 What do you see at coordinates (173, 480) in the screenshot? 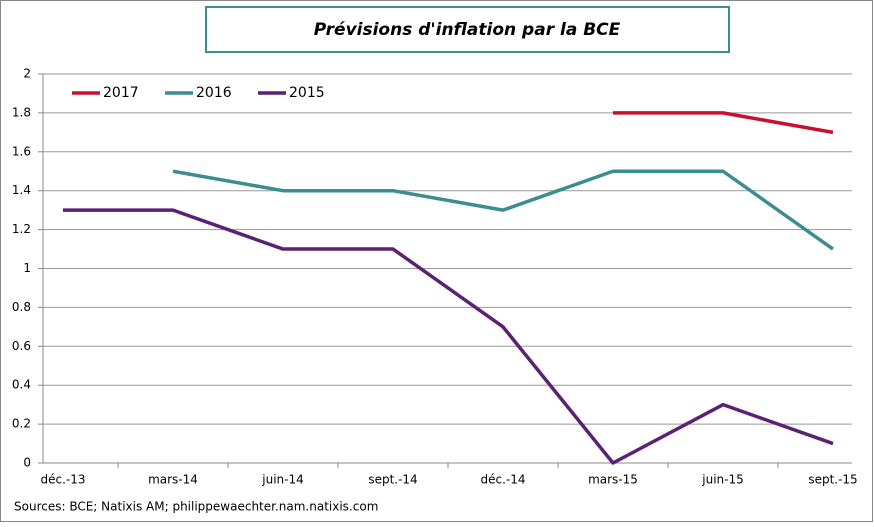
I see `x-tick-label: mars-14` at bounding box center [173, 480].